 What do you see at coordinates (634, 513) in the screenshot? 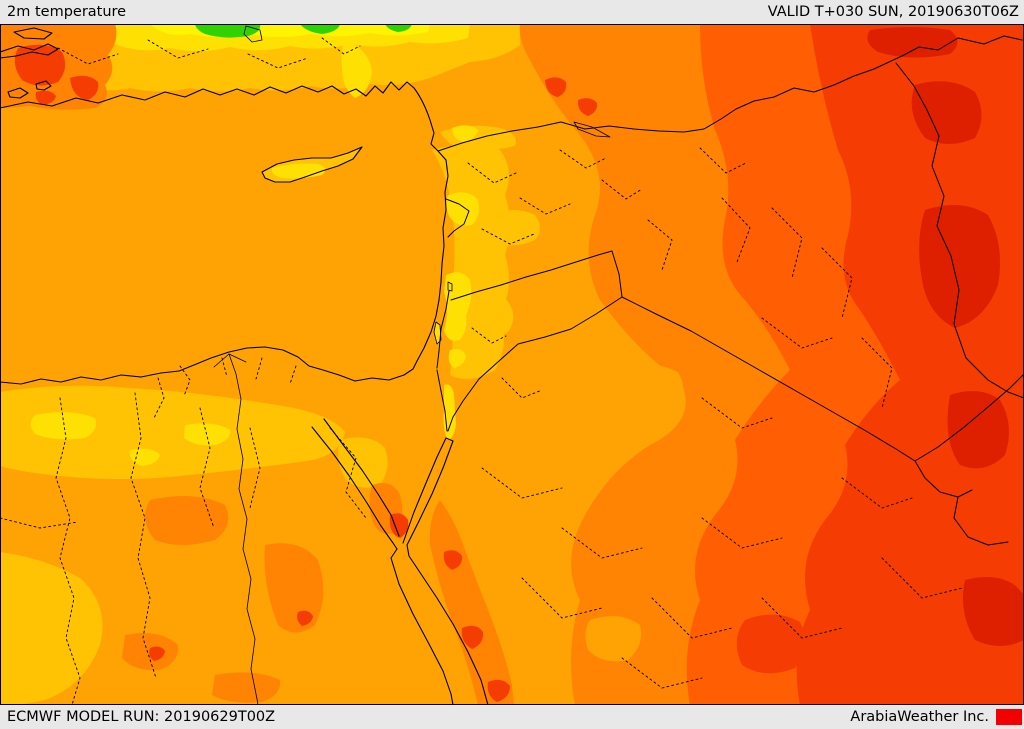
I see `contour-orange-pockets` at bounding box center [634, 513].